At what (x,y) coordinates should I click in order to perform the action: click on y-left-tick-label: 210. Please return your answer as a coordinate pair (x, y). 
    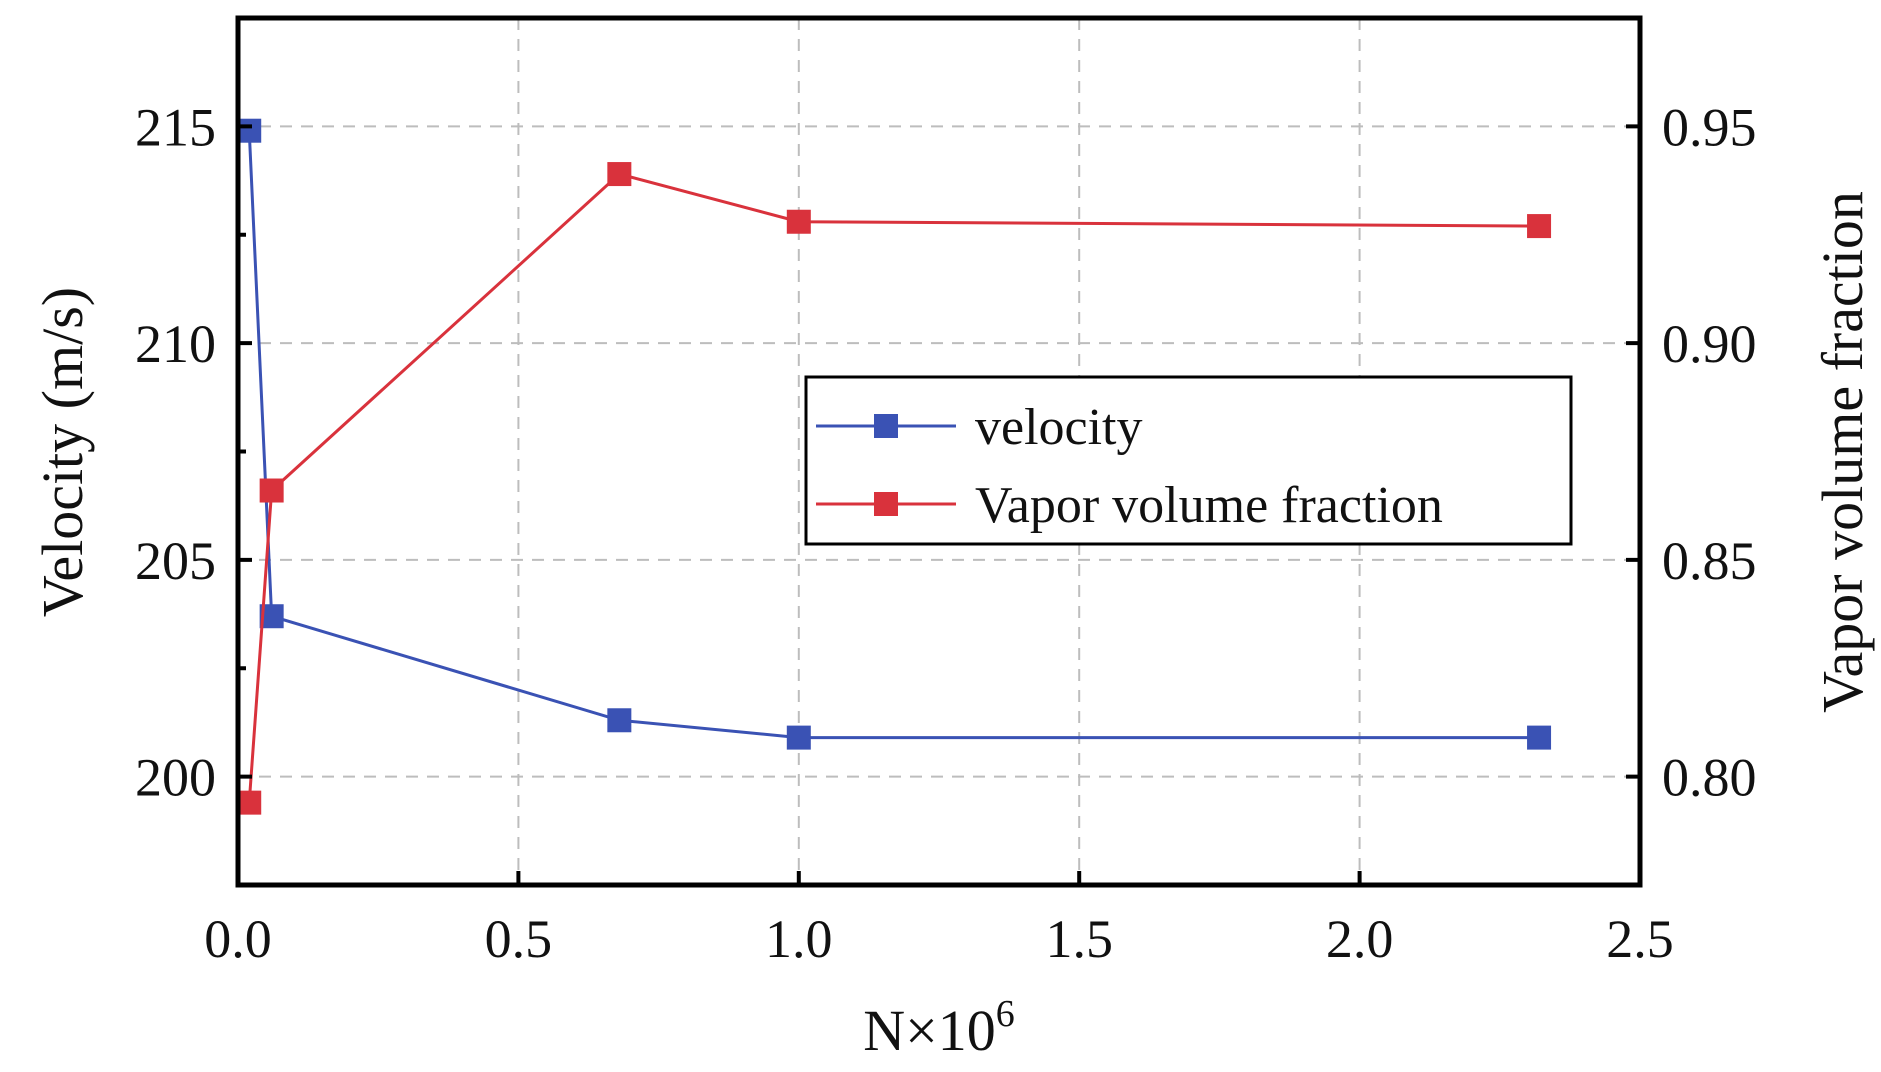
    Looking at the image, I should click on (175, 344).